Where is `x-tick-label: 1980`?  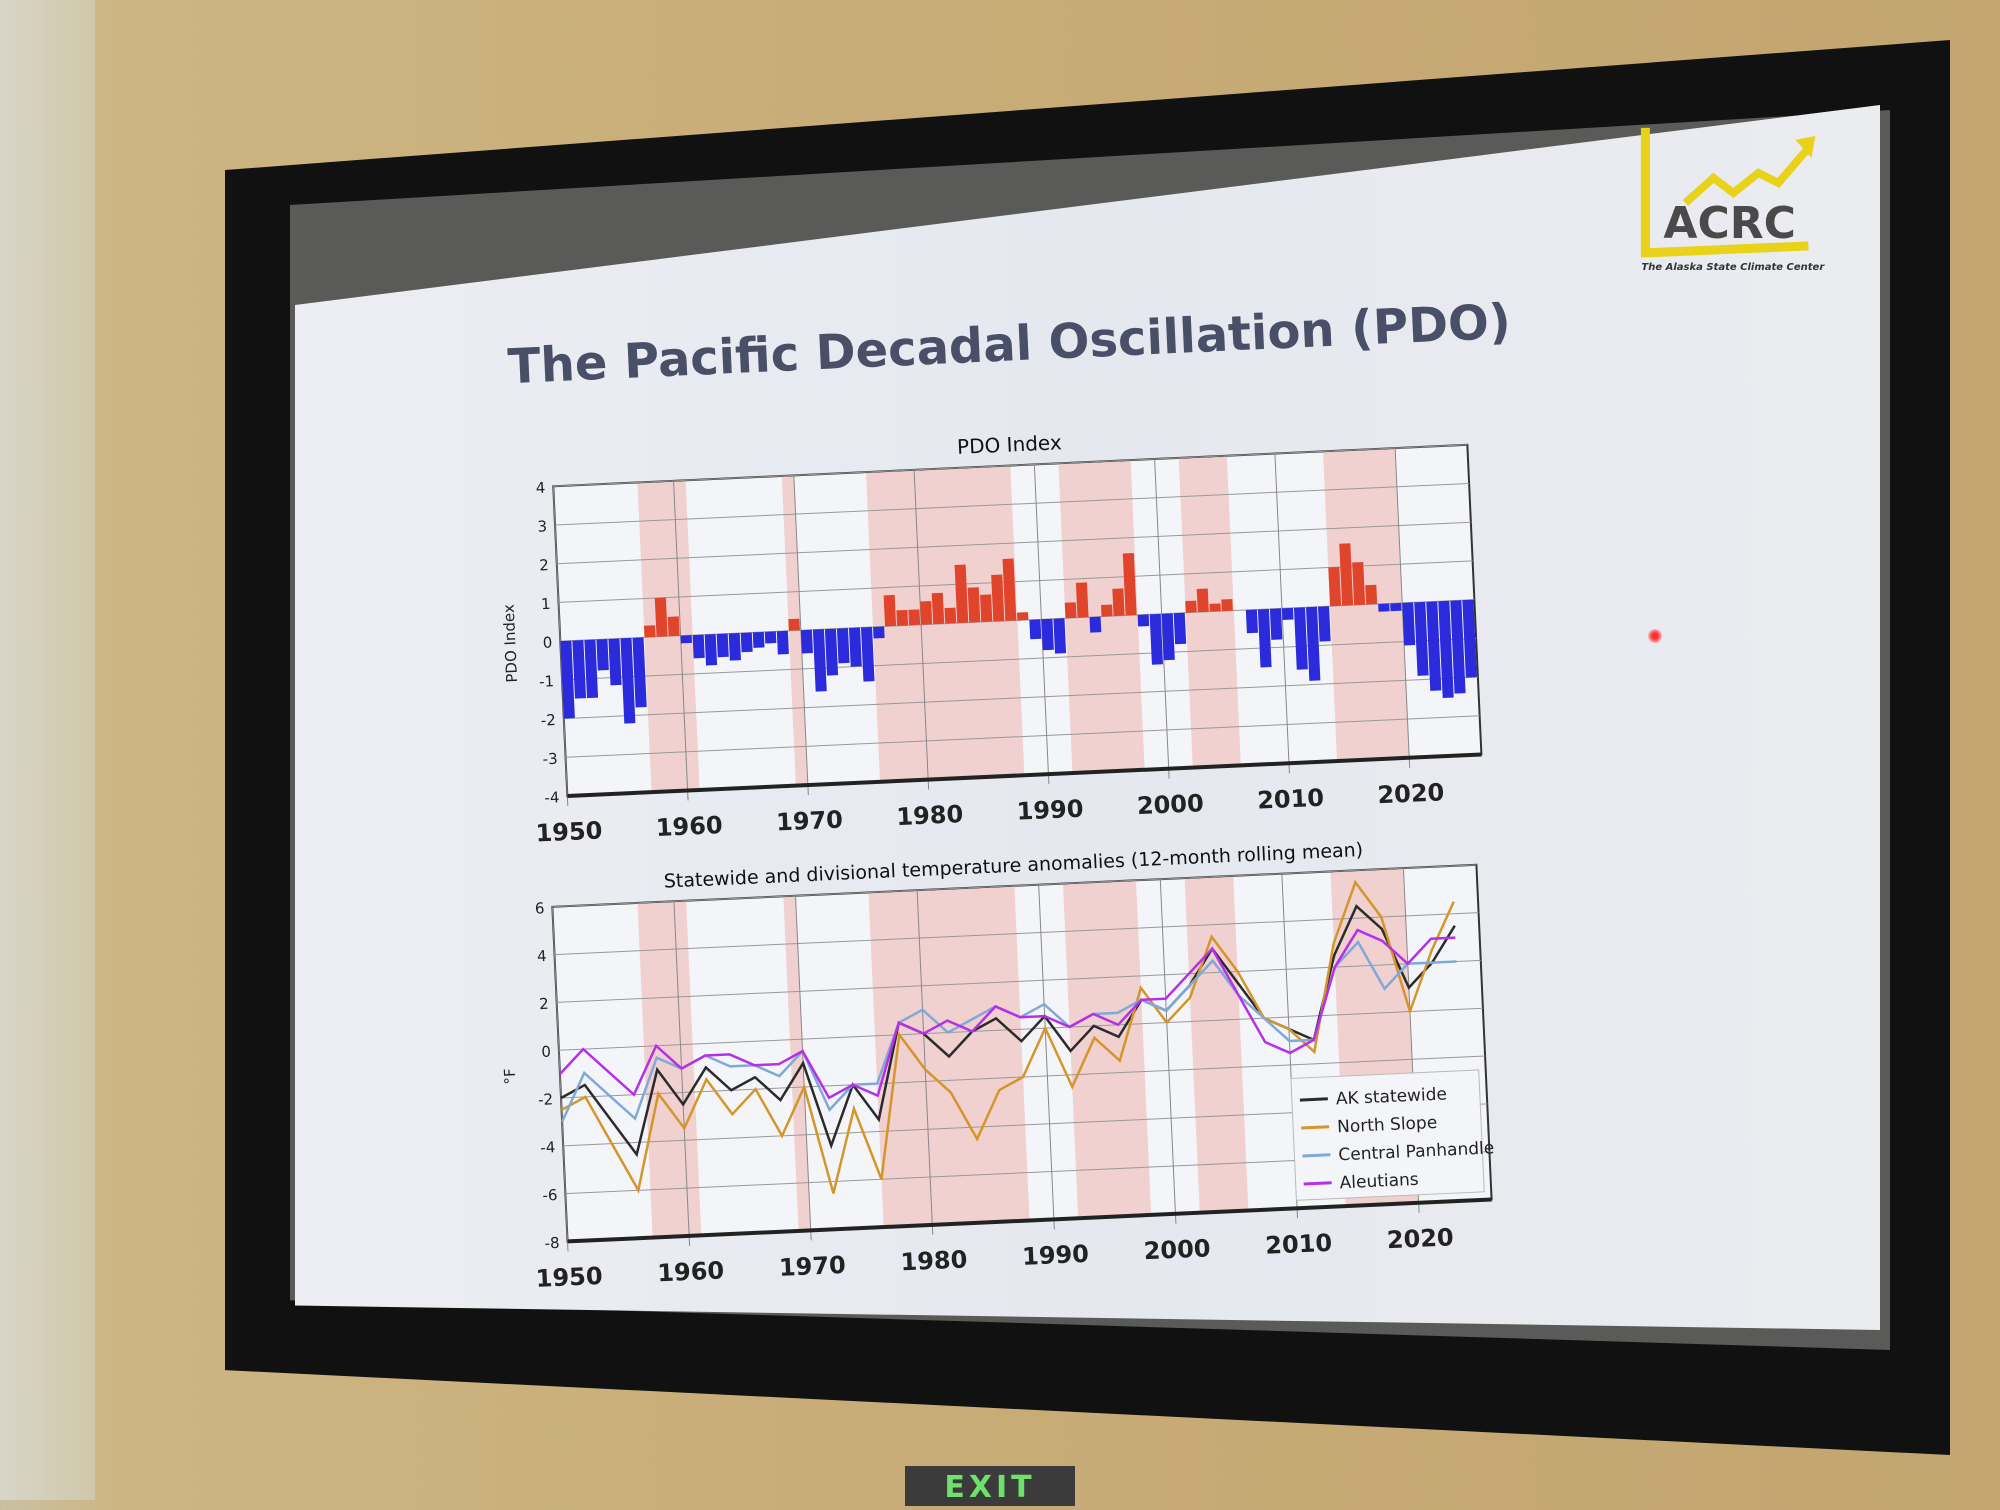 x-tick-label: 1980 is located at coordinates (930, 815).